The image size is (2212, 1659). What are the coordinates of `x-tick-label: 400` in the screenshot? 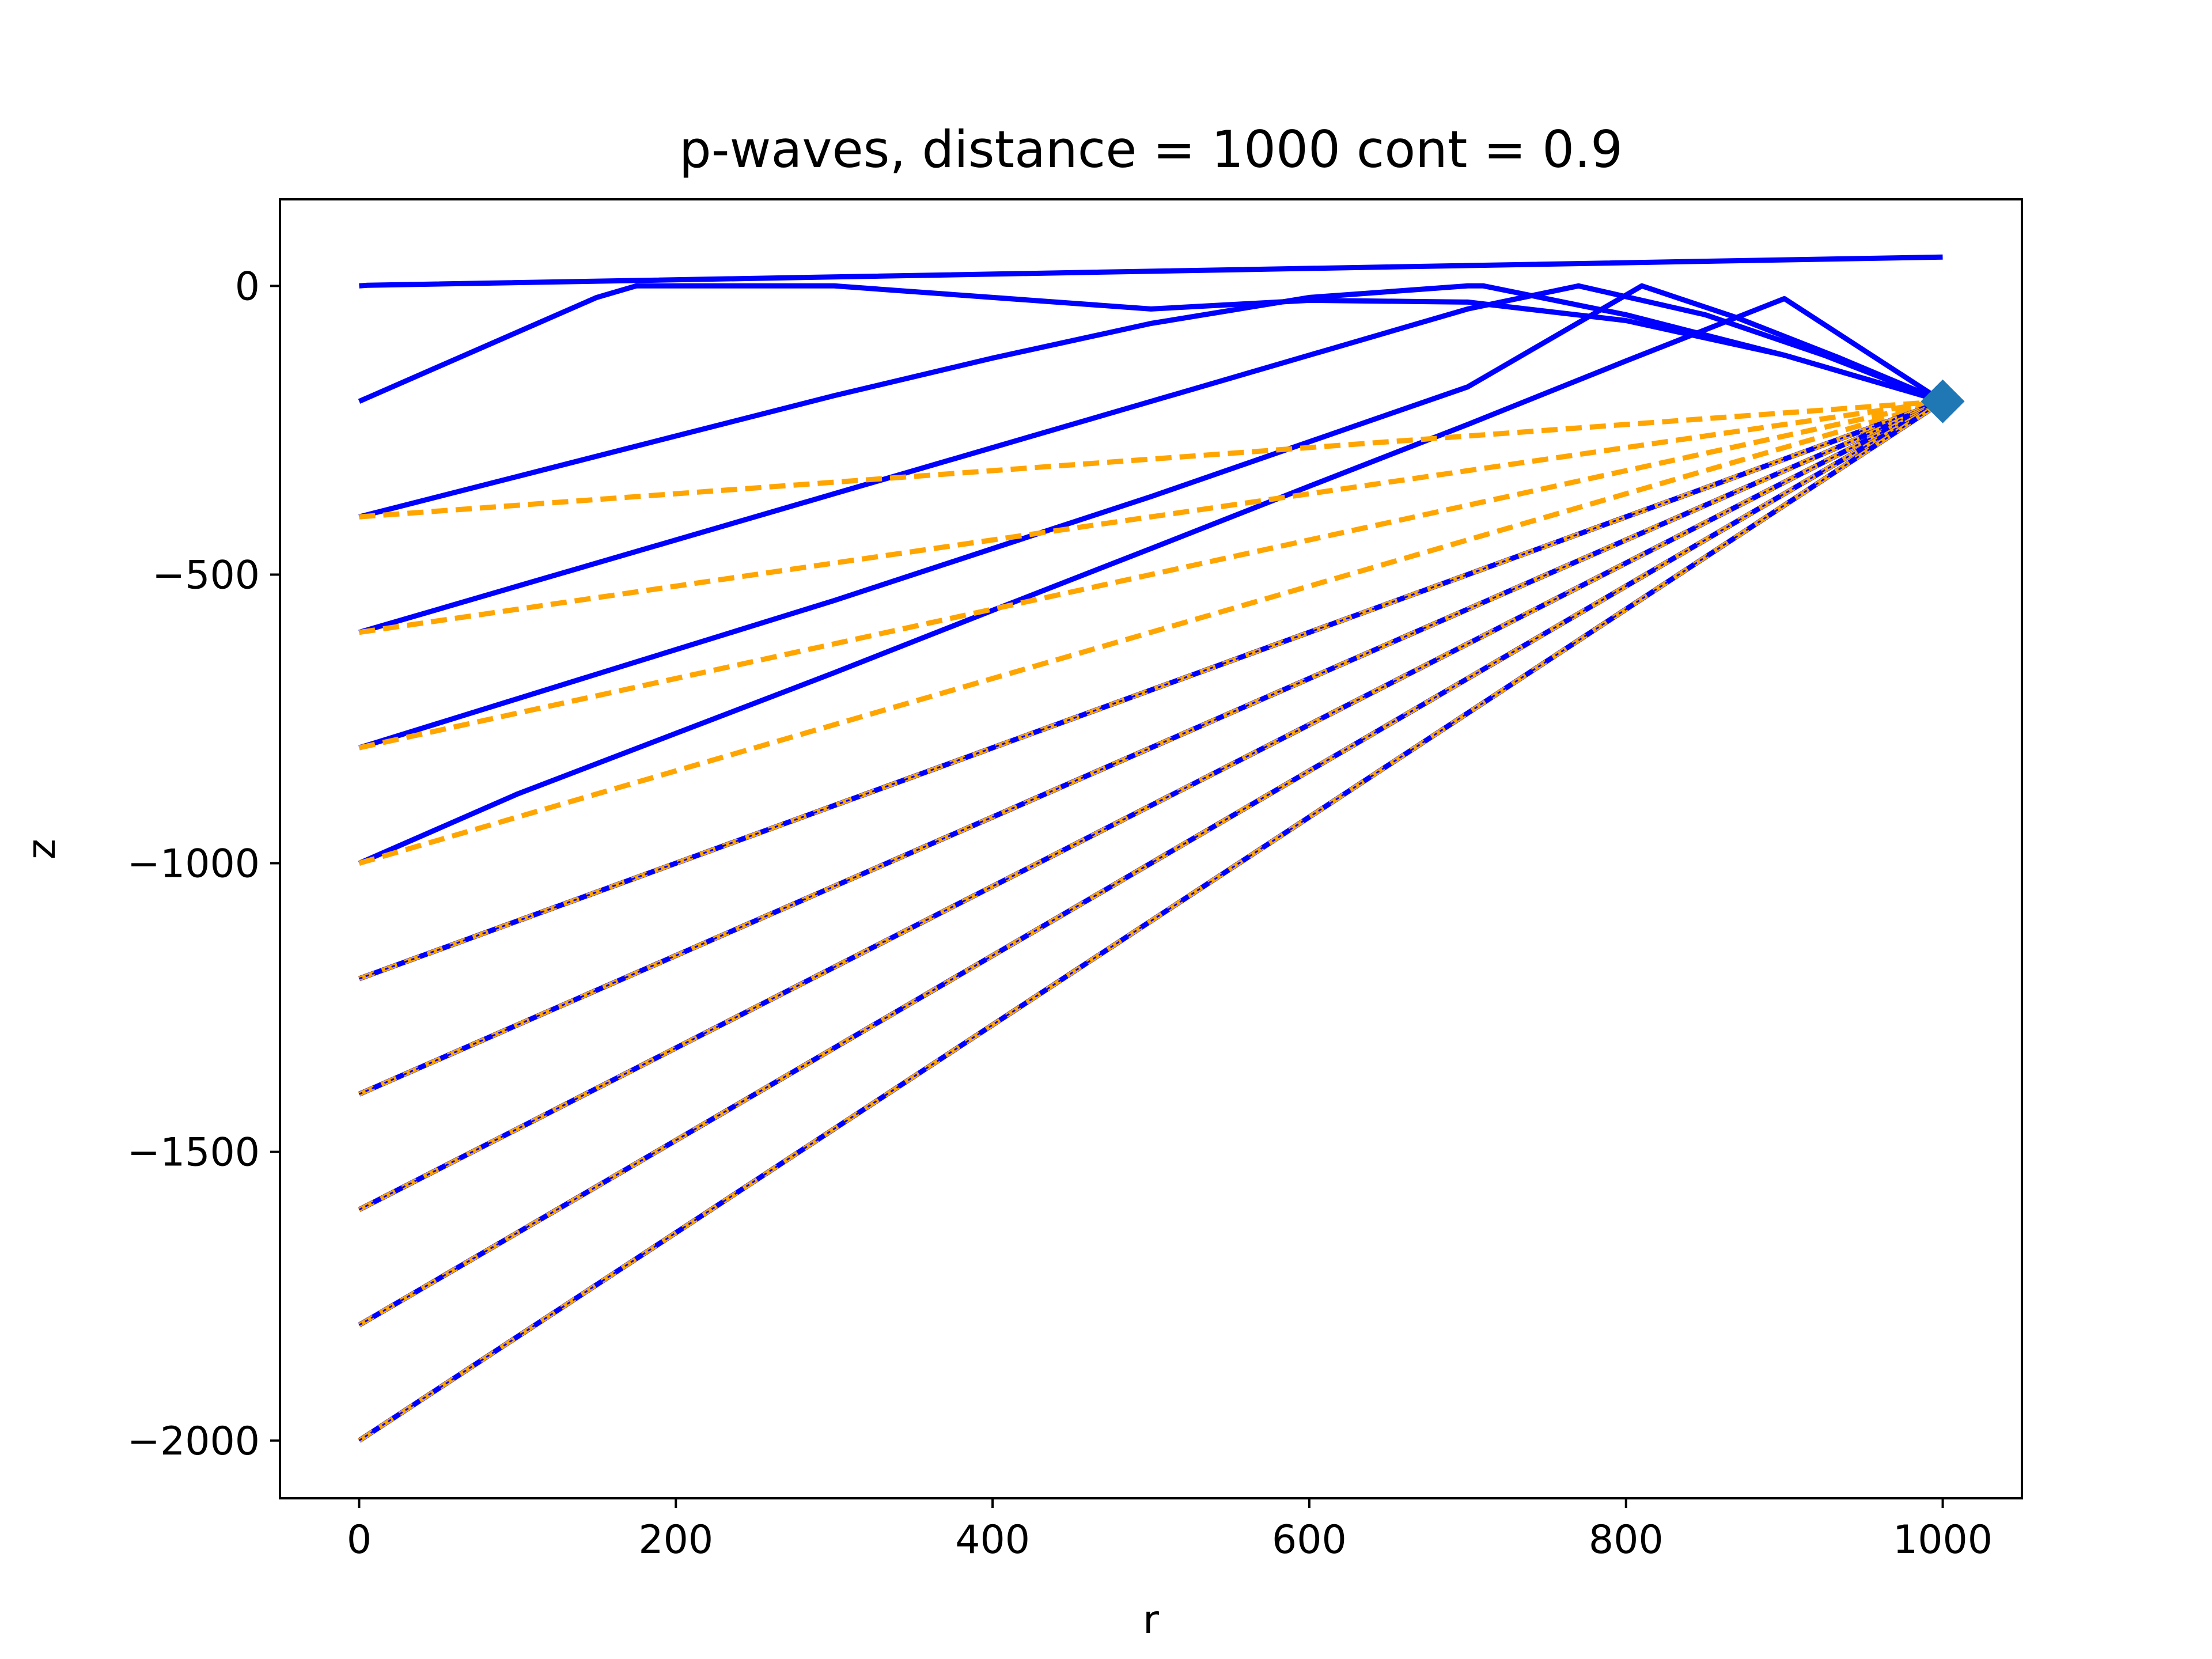 It's located at (992, 1540).